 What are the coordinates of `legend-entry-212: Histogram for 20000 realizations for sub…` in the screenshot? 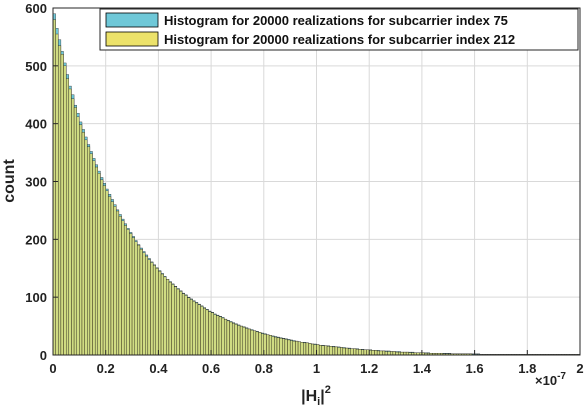 It's located at (339, 39).